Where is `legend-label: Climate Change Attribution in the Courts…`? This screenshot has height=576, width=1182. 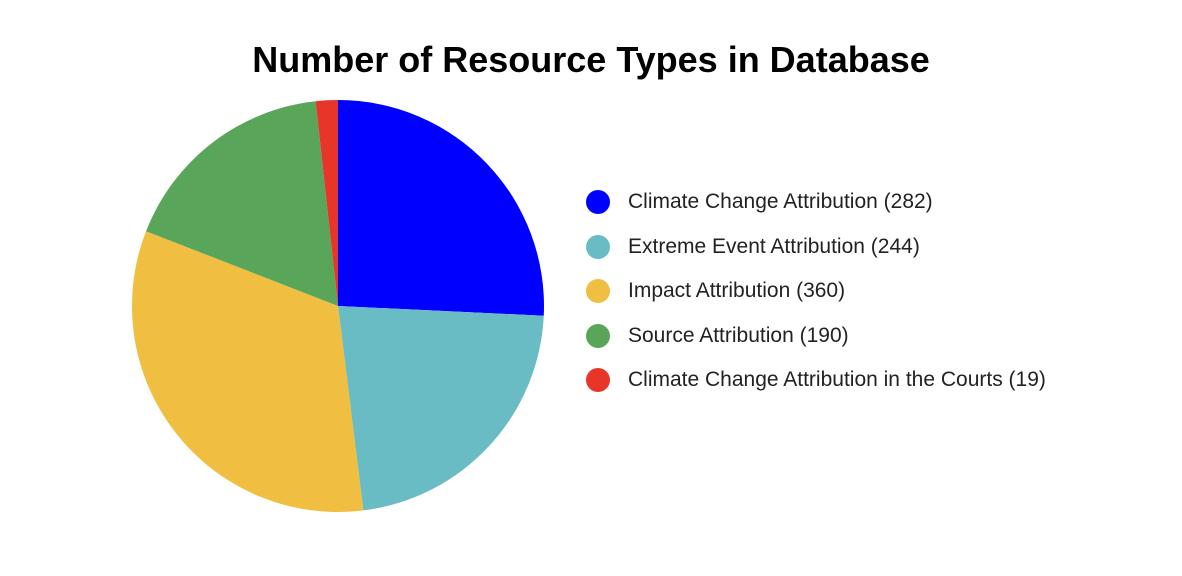
legend-label: Climate Change Attribution in the Courts… is located at coordinates (837, 380).